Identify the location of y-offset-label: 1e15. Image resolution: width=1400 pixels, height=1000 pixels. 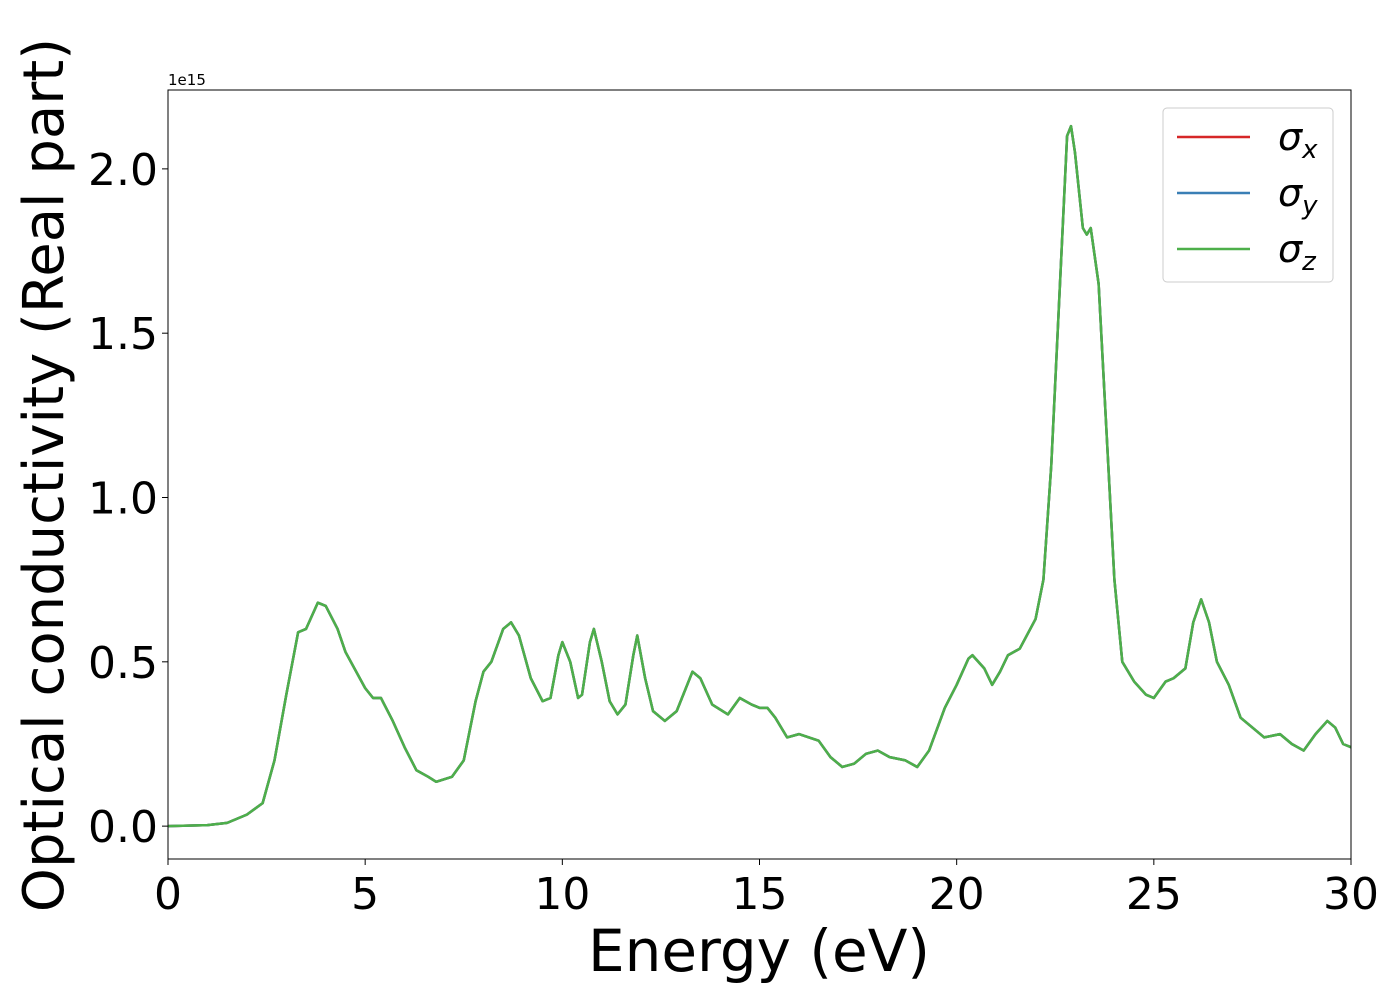
(187, 80).